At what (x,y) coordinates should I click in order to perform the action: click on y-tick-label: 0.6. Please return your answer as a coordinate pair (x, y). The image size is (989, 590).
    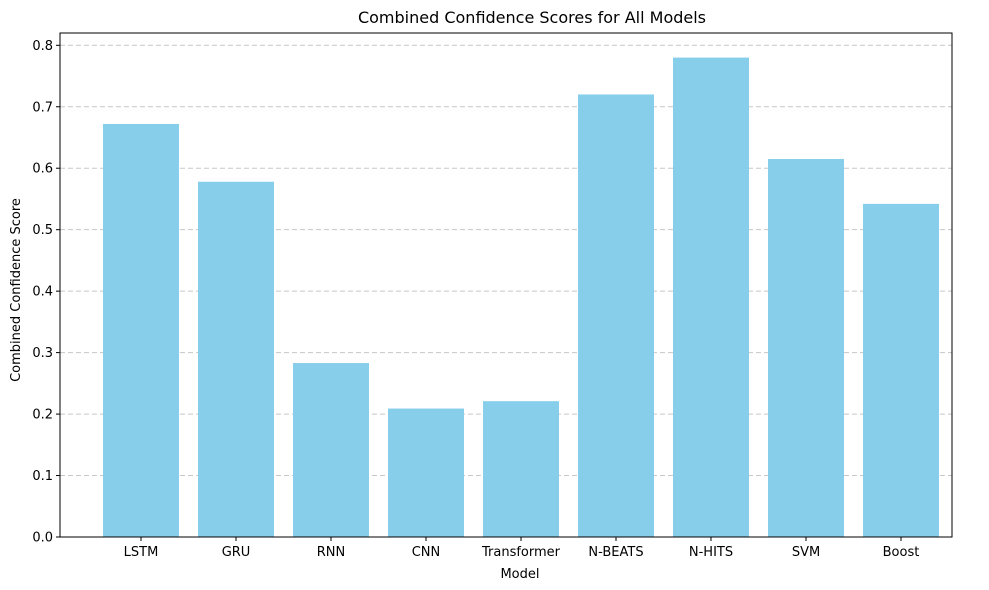
    Looking at the image, I should click on (42, 169).